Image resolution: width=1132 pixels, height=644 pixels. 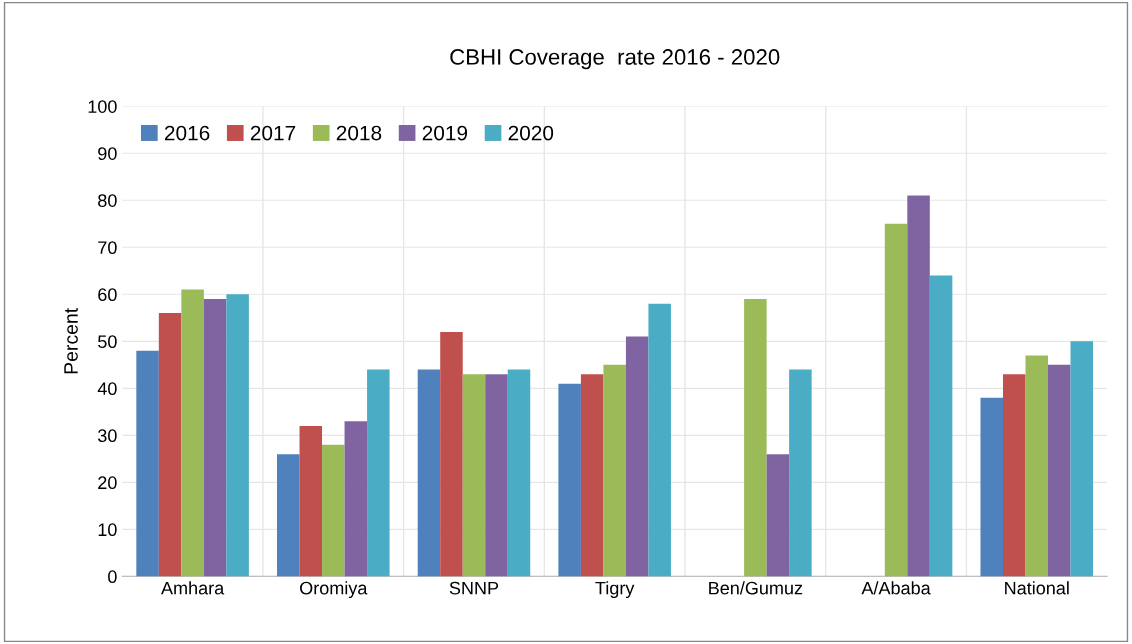 I want to click on legend-label: 2018, so click(x=359, y=133).